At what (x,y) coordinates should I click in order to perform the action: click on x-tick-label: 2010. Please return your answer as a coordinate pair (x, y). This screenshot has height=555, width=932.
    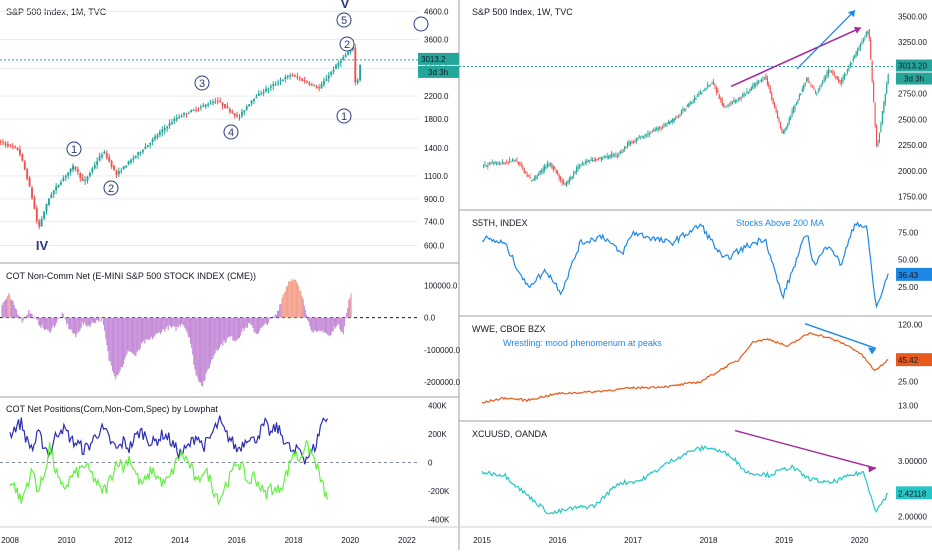
    Looking at the image, I should click on (67, 540).